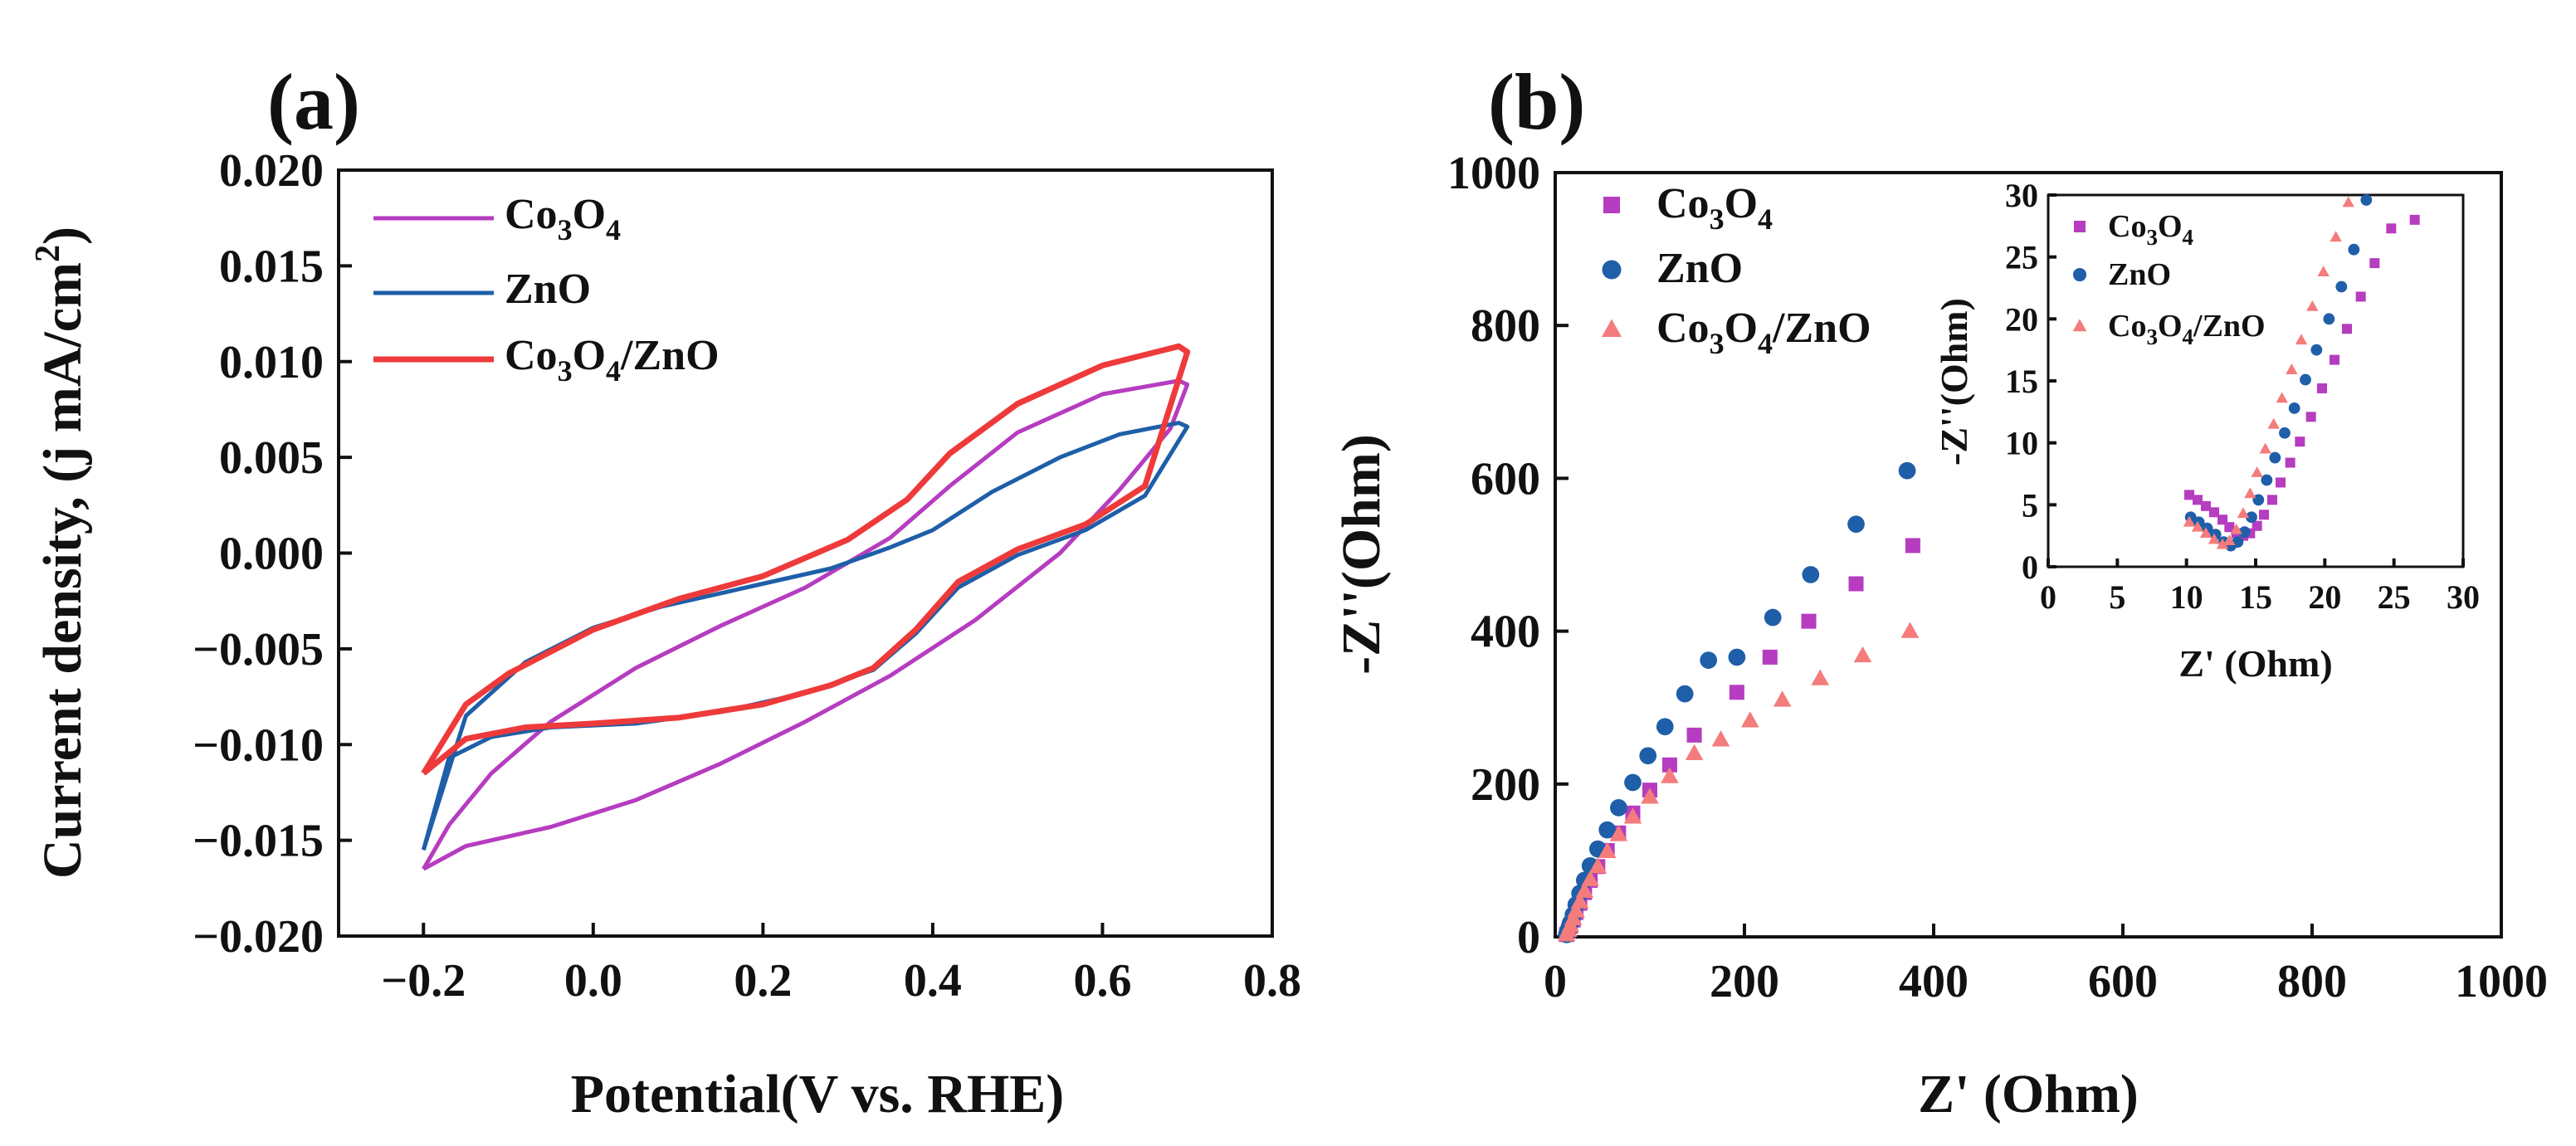 This screenshot has width=2576, height=1146. Describe the element at coordinates (2021, 319) in the screenshot. I see `inset-y-tick-label: 20` at that location.